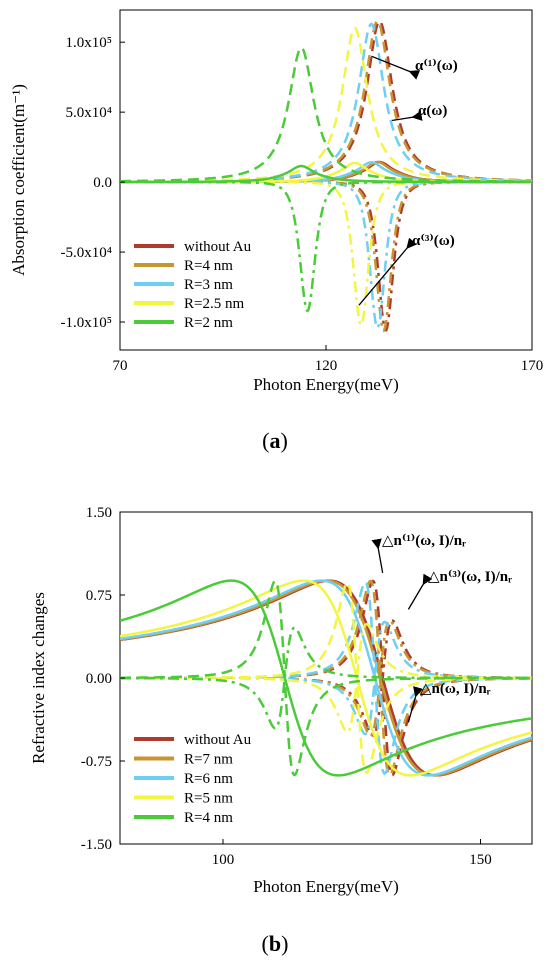 This screenshot has width=550, height=963. I want to click on series-line-total, so click(326, 174).